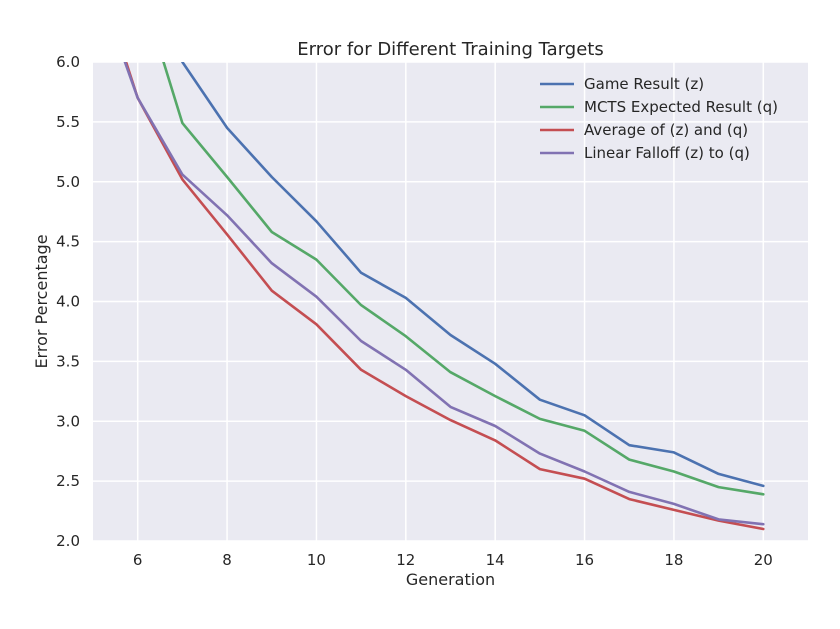  Describe the element at coordinates (673, 560) in the screenshot. I see `x-tick-label: 18` at that location.